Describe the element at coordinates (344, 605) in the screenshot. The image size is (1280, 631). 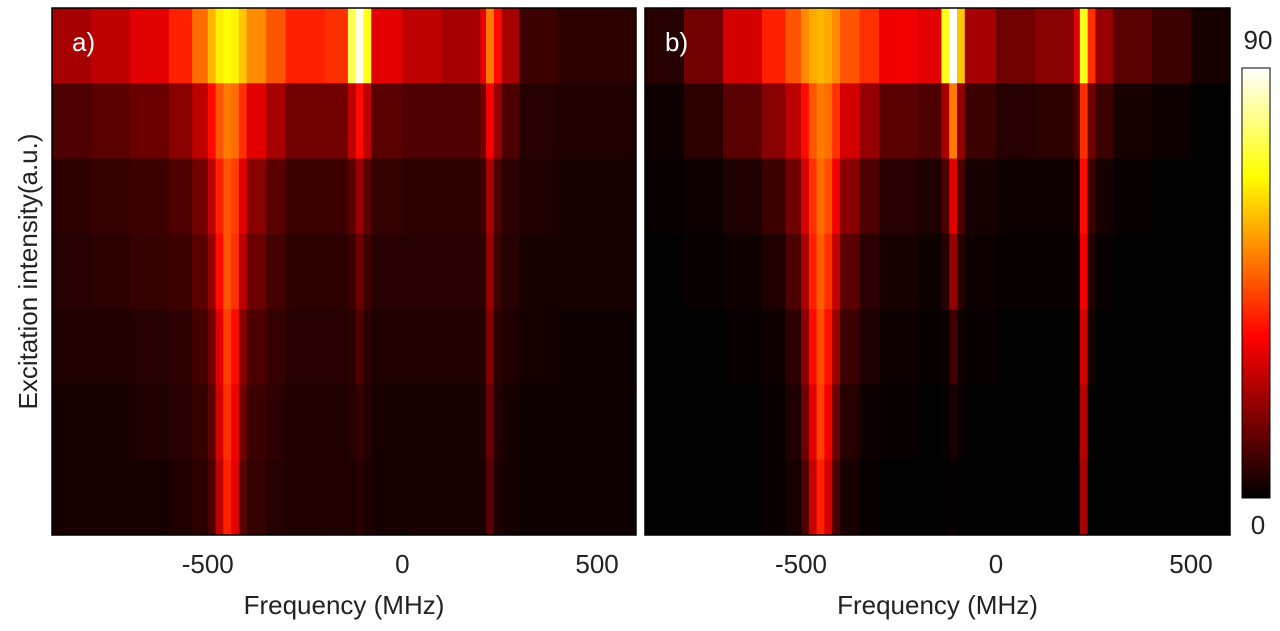
I see `x-axis-label: Frequency (MHz)` at that location.